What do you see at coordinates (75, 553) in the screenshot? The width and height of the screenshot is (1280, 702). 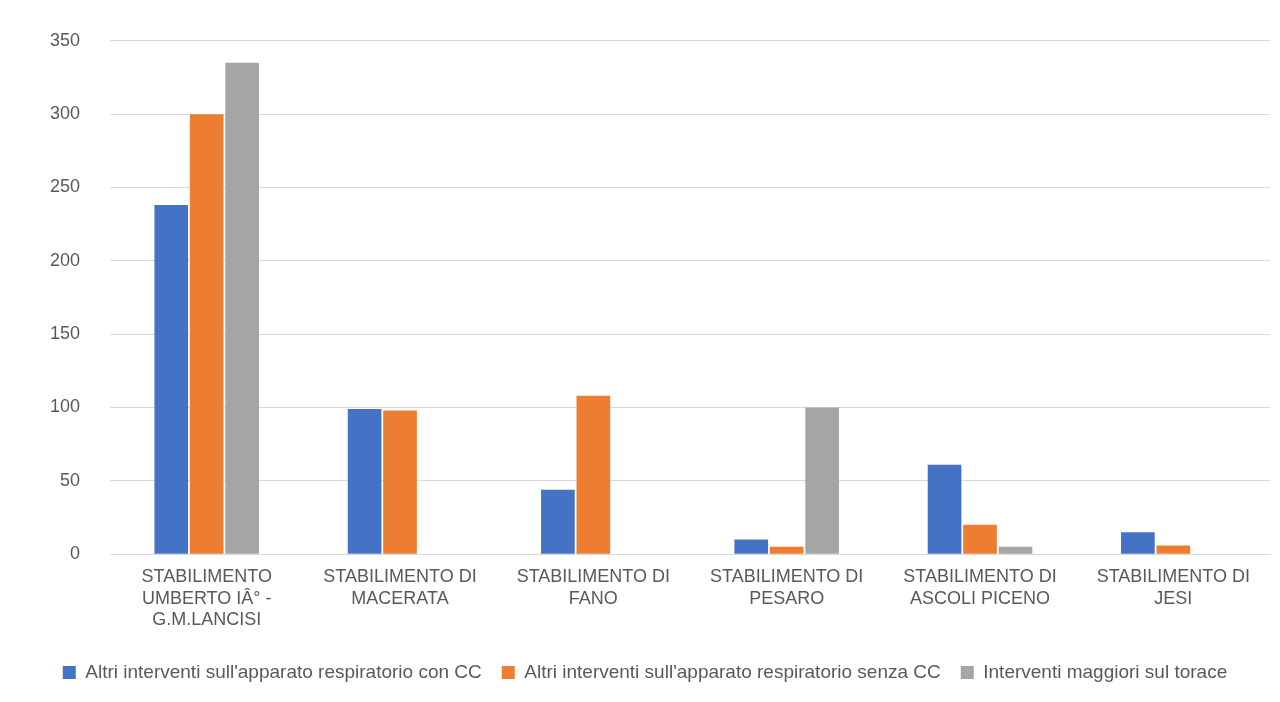 I see `y-tick-label: 0` at bounding box center [75, 553].